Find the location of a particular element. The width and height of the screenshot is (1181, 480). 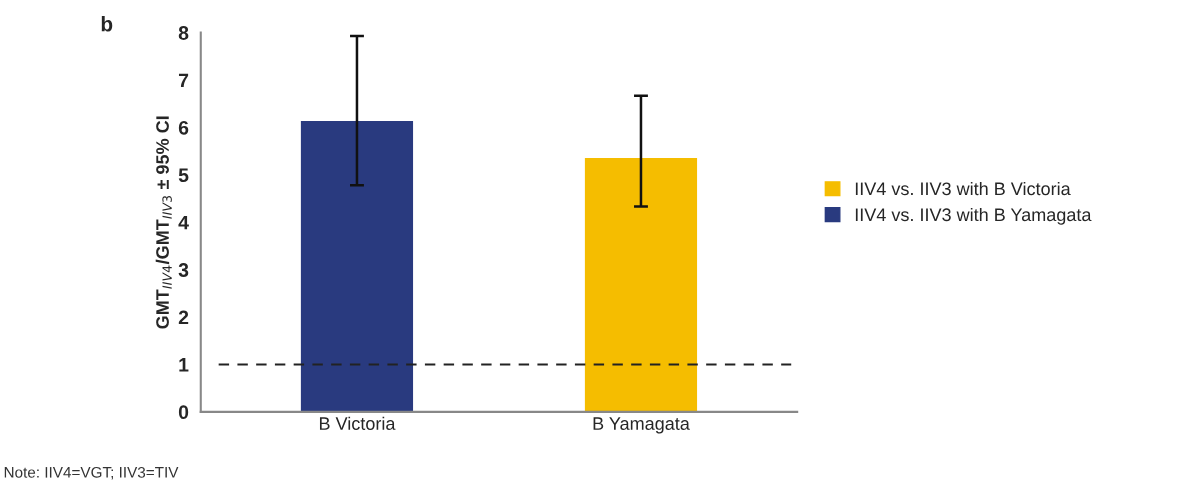

text: b is located at coordinates (107, 24).